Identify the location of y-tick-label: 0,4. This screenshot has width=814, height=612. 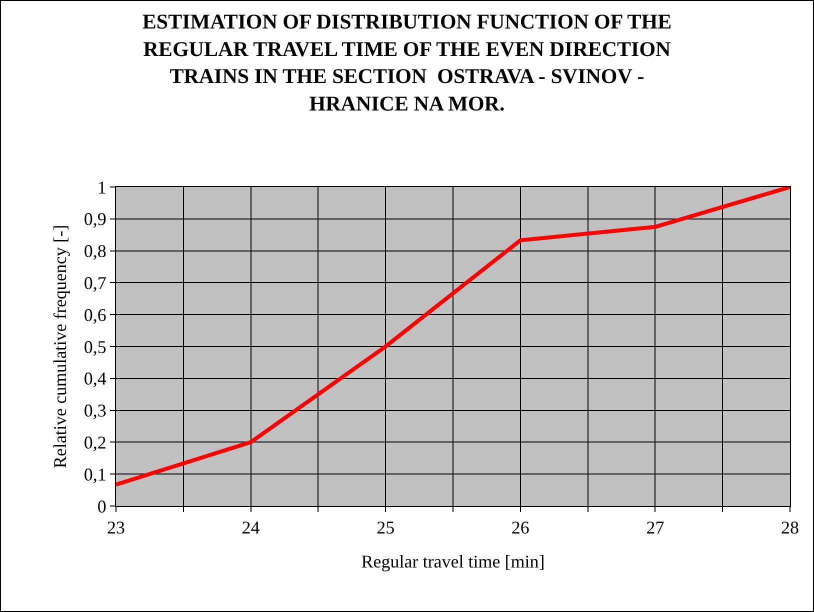
(95, 378).